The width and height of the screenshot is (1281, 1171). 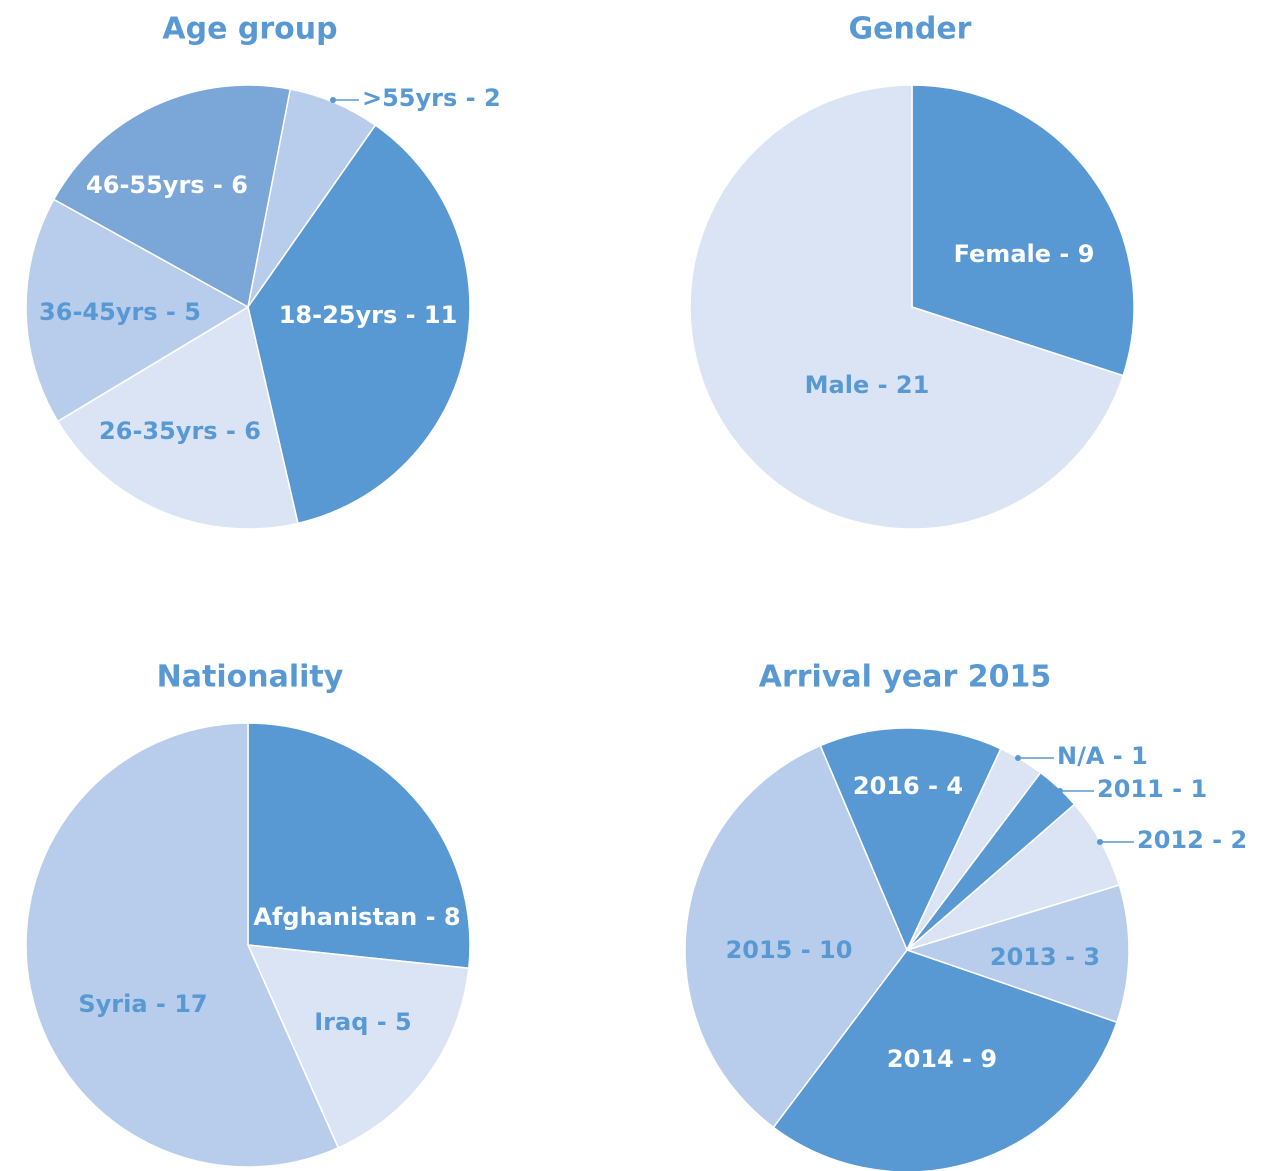 I want to click on chart-title: Age group, so click(x=249, y=29).